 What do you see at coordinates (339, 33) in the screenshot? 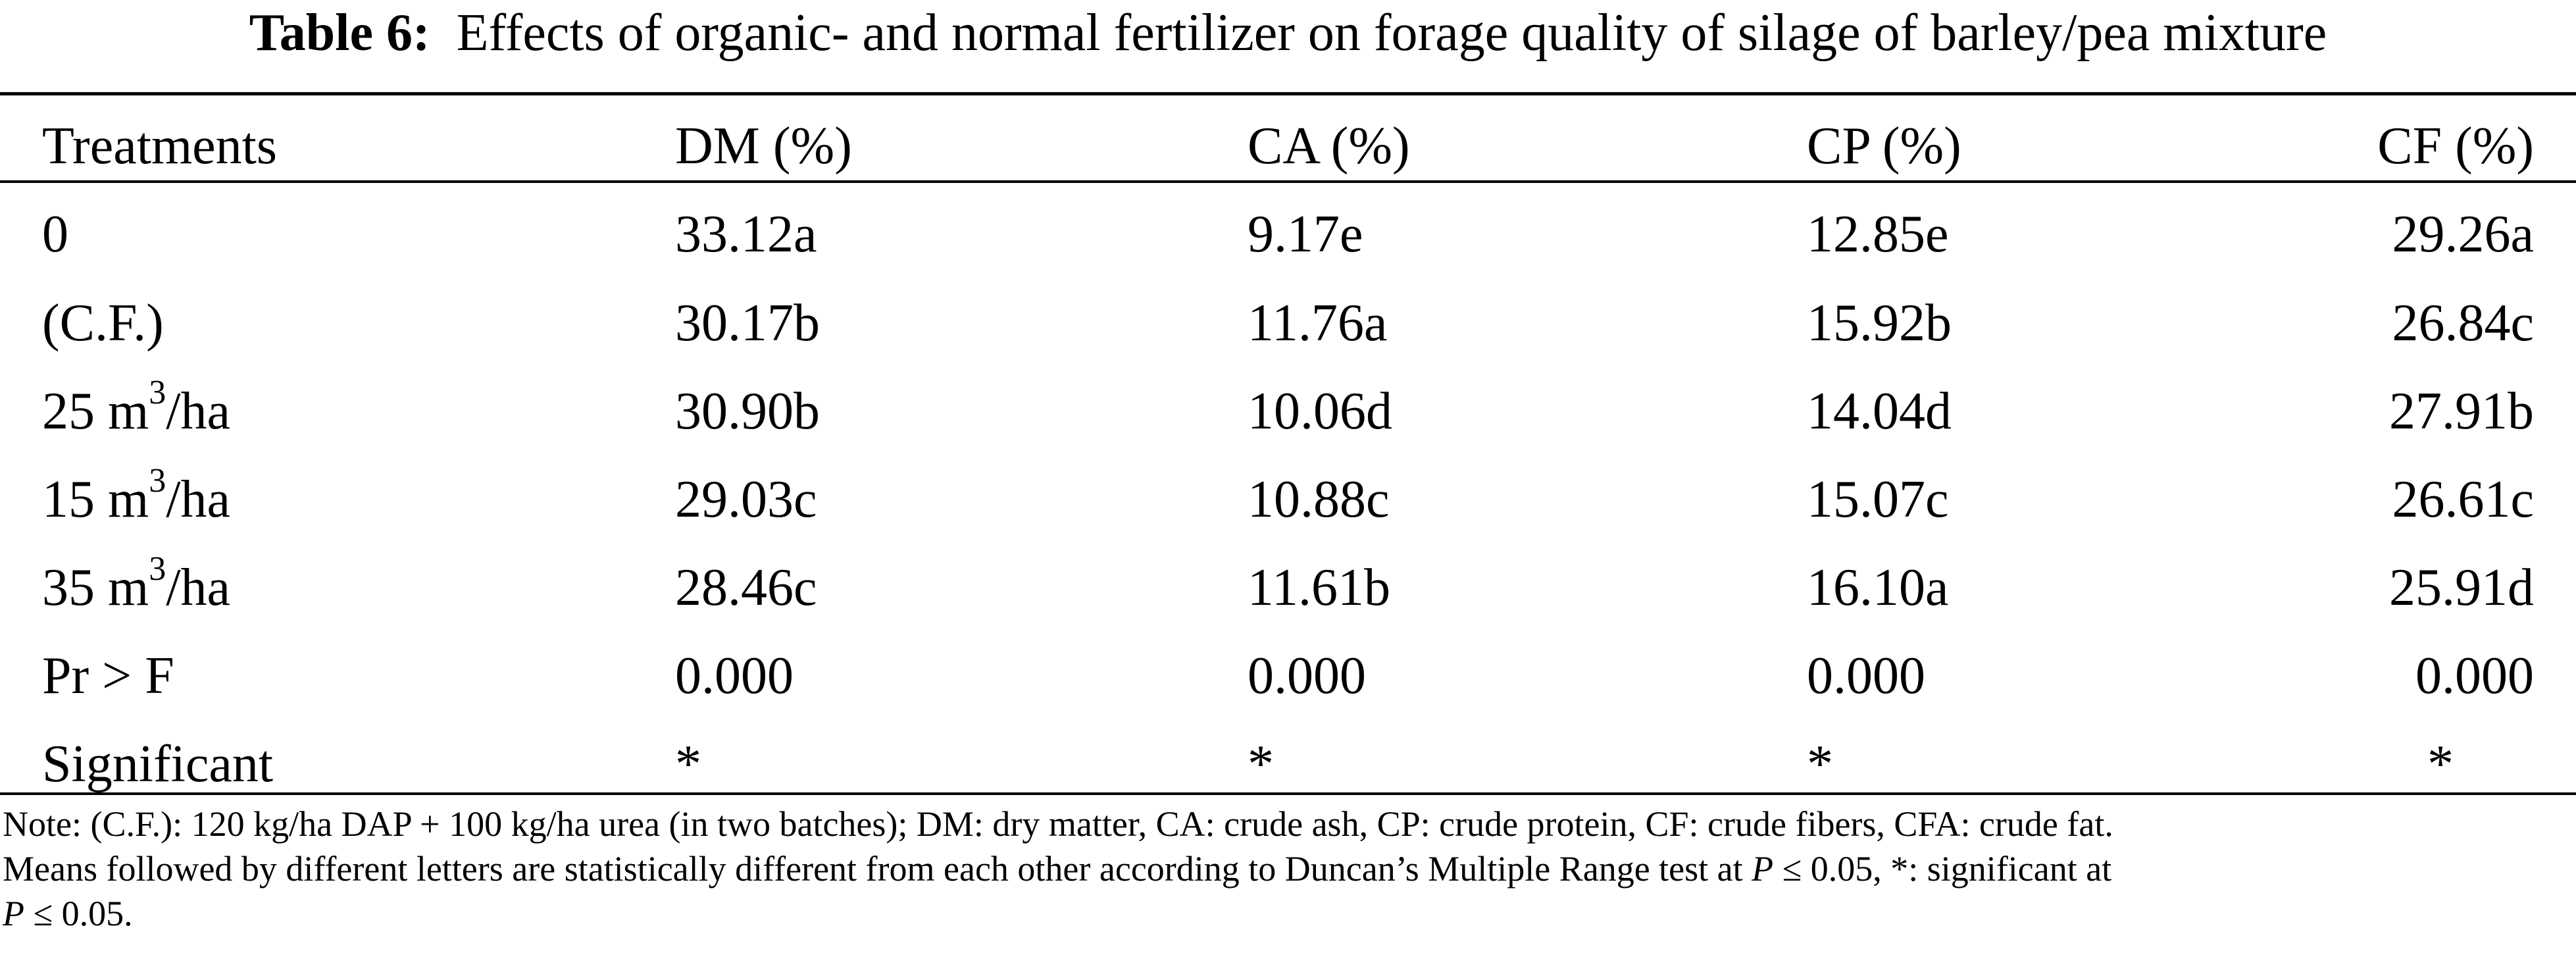
I see `table-title-label: Table 6:` at bounding box center [339, 33].